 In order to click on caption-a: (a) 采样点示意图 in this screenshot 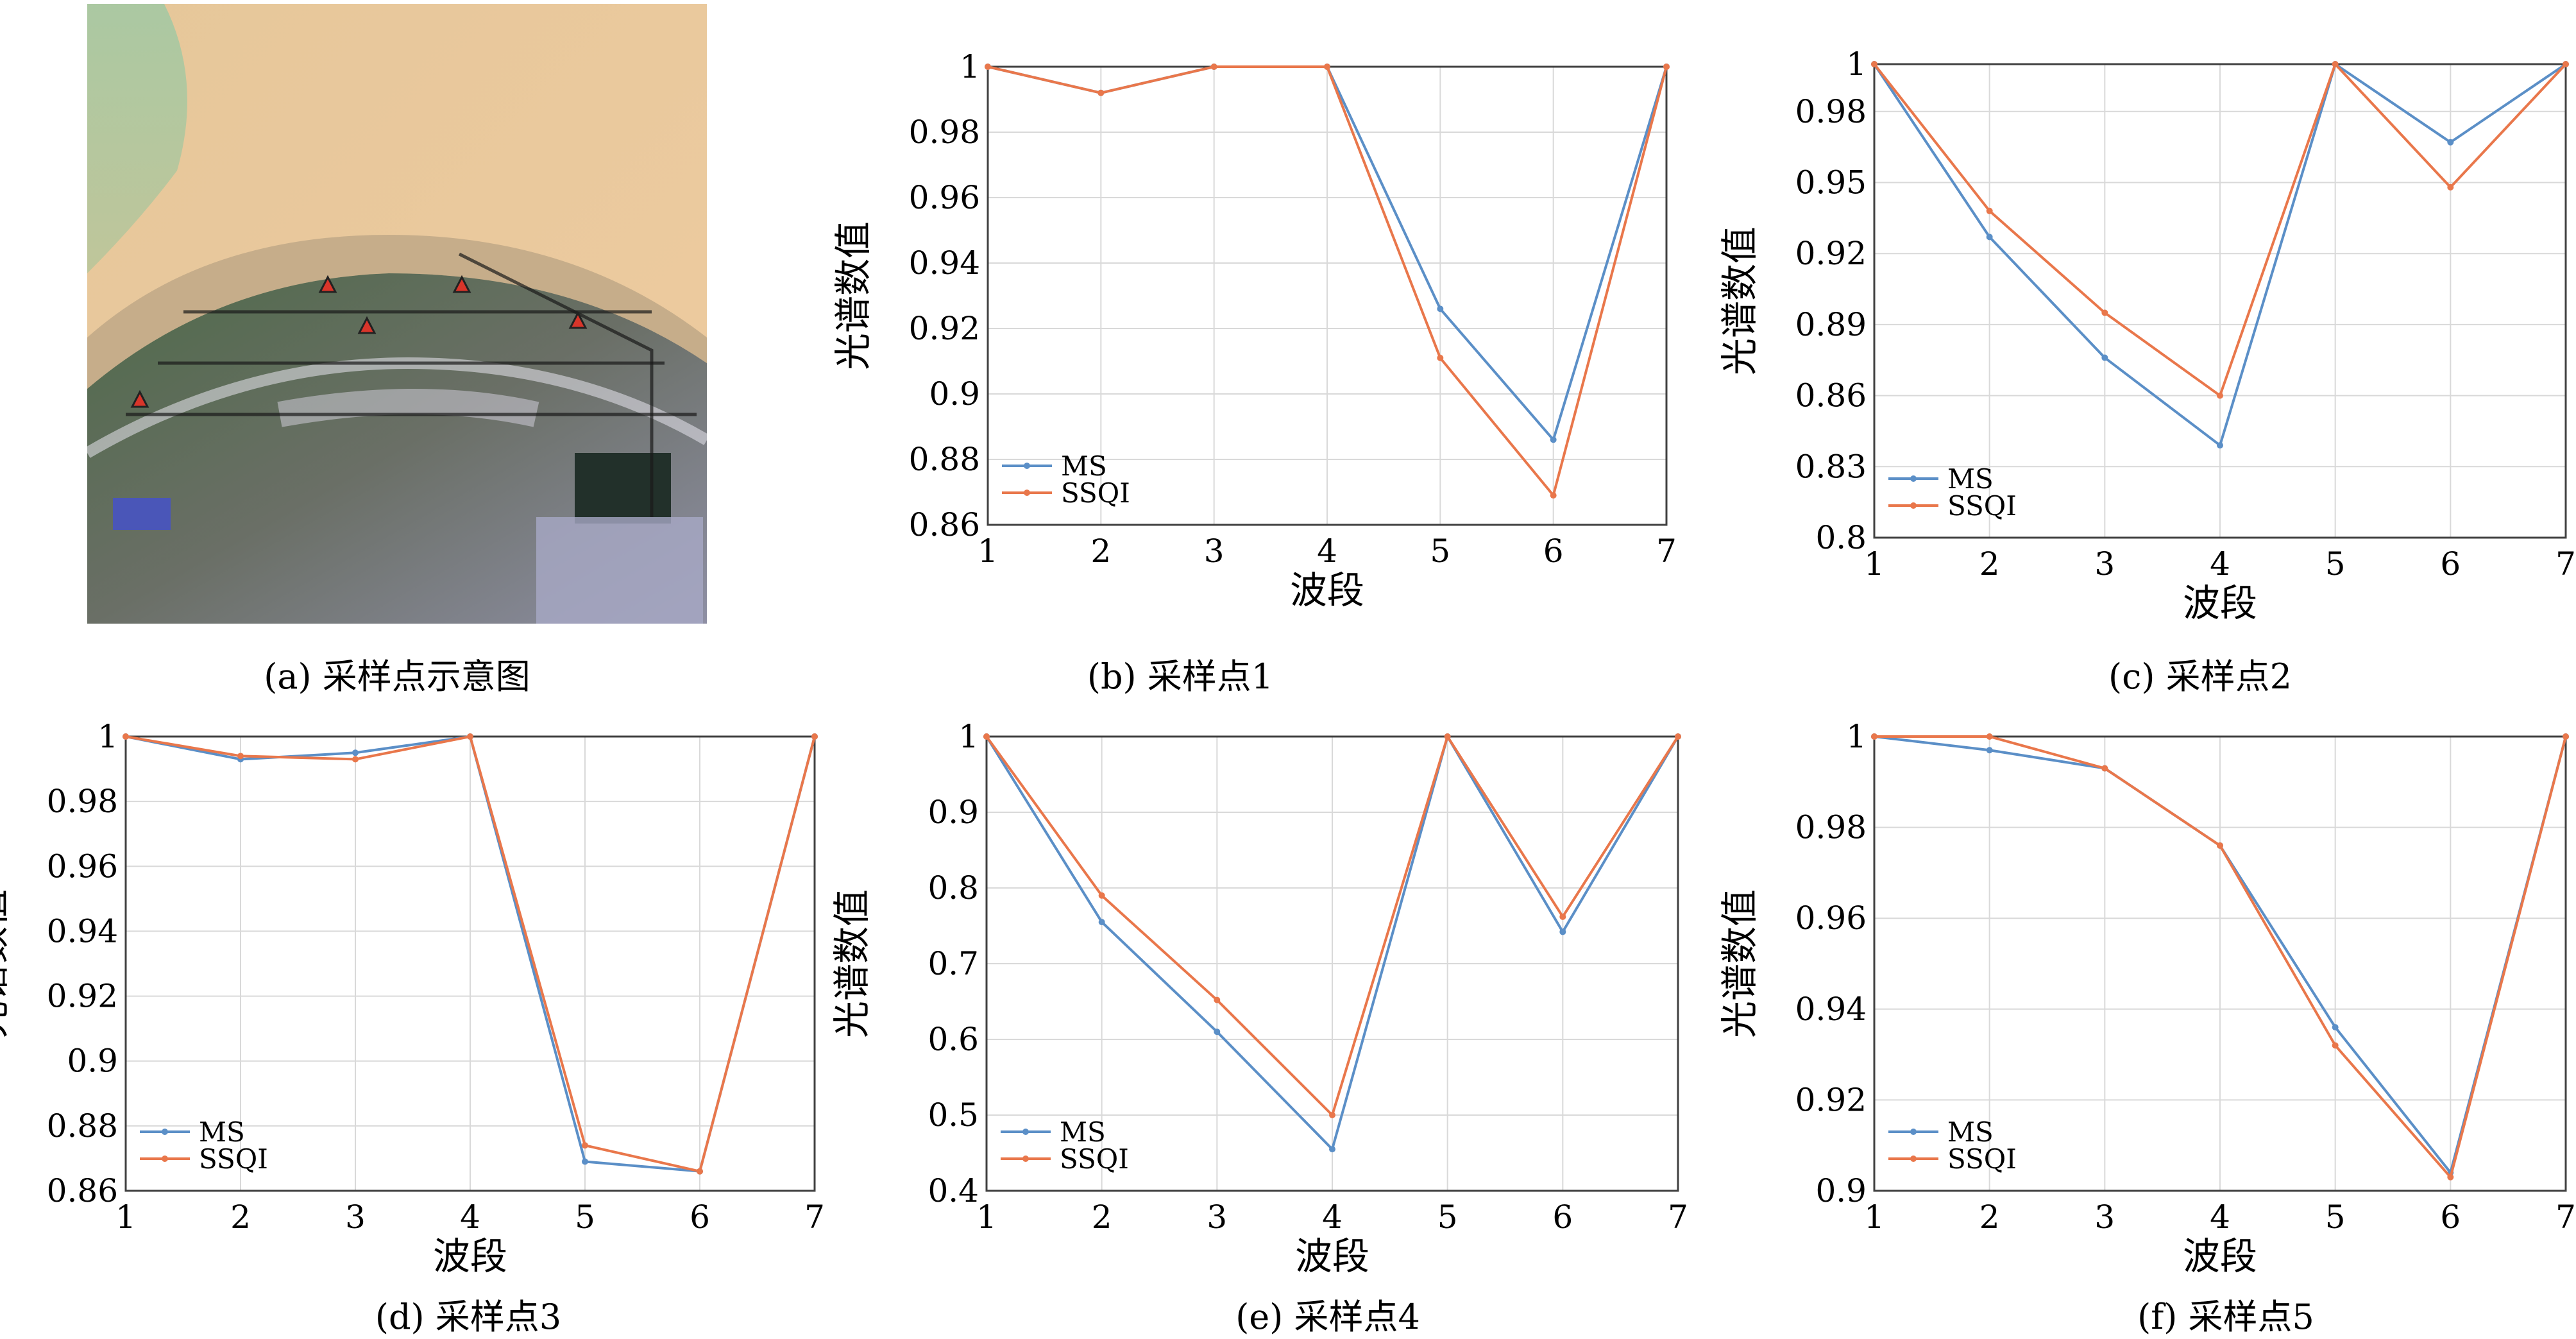, I will do `click(397, 676)`.